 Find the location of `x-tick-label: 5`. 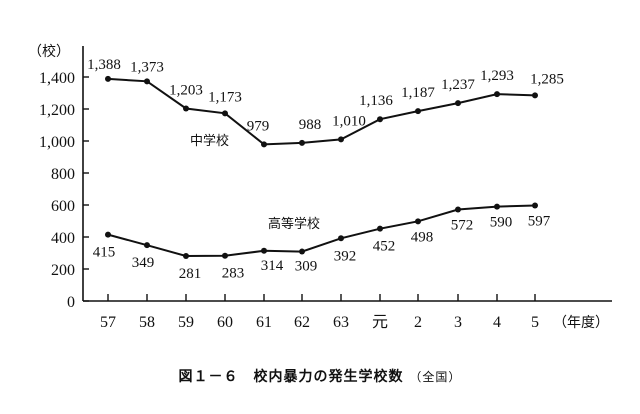

x-tick-label: 5 is located at coordinates (535, 322).